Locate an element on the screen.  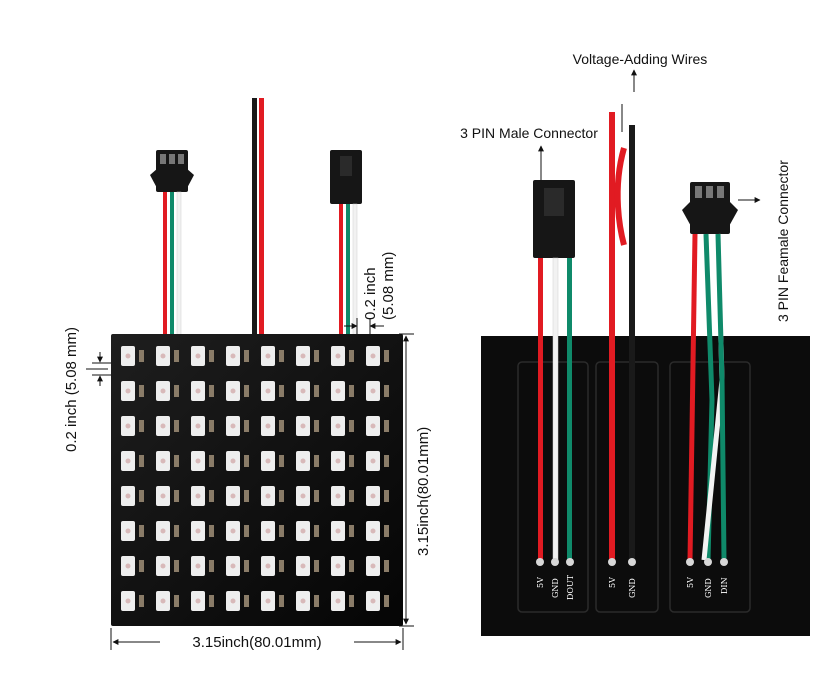
pad-label-5v-c: 5V is located at coordinates (690, 582).